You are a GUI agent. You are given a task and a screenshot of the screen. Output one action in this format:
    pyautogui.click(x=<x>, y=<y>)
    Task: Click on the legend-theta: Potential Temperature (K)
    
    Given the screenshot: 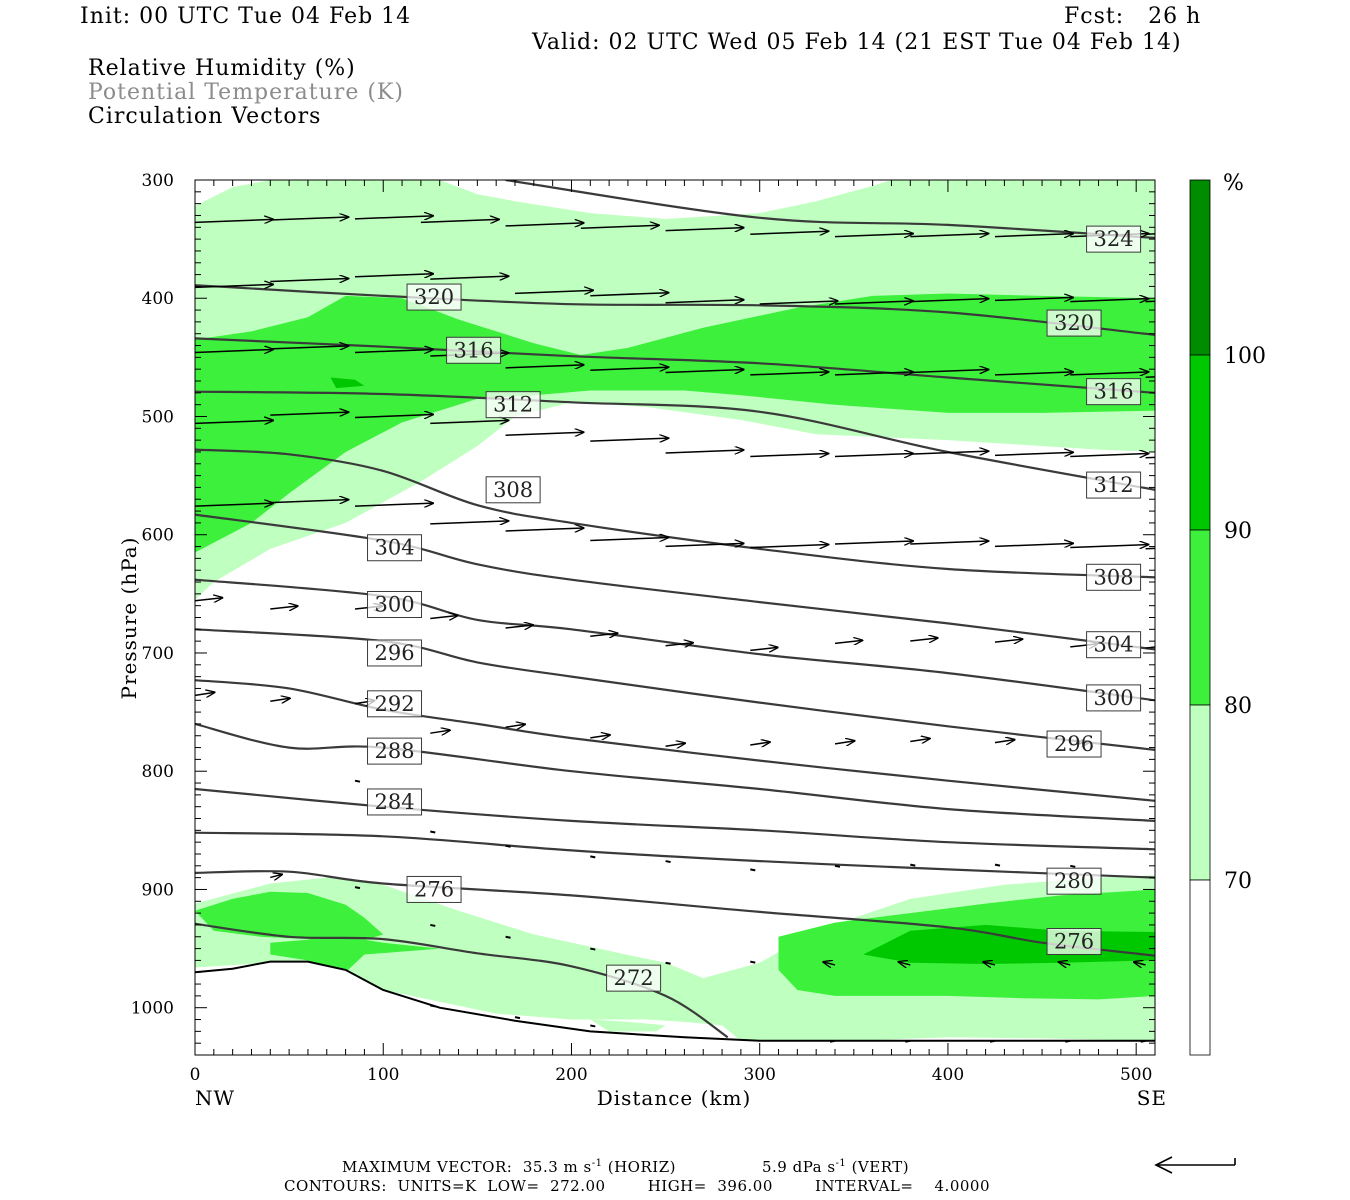 What is the action you would take?
    pyautogui.click(x=246, y=92)
    